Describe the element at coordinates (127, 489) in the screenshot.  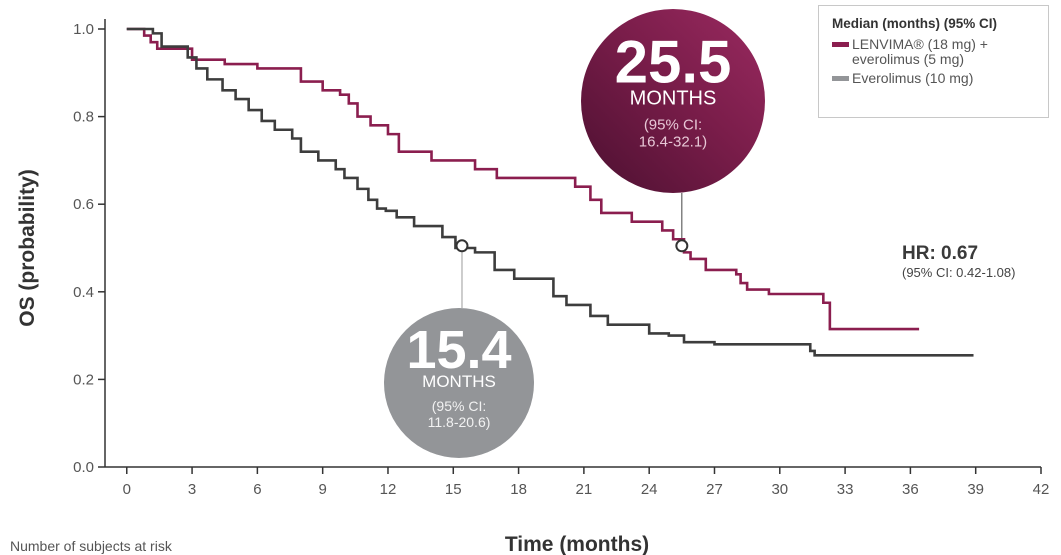
I see `x-tick-label: 0` at that location.